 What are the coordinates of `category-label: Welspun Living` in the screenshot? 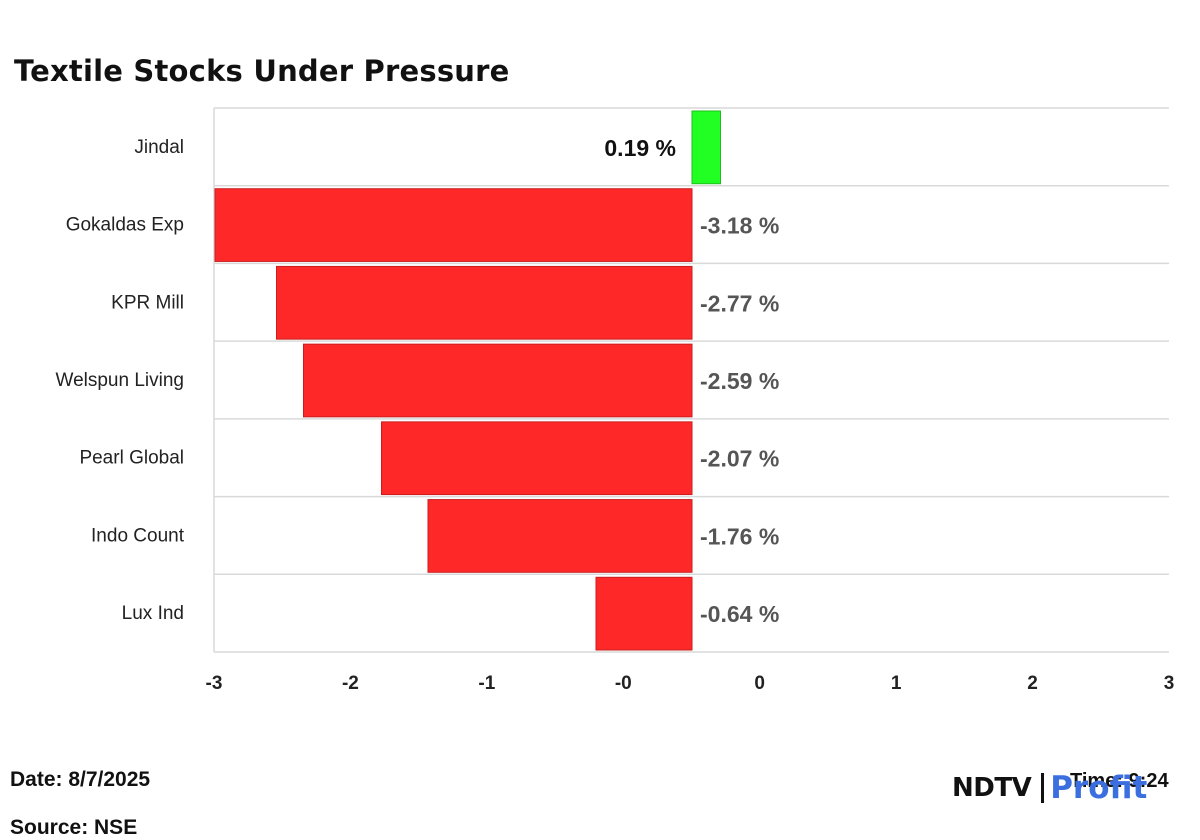 It's located at (119, 380).